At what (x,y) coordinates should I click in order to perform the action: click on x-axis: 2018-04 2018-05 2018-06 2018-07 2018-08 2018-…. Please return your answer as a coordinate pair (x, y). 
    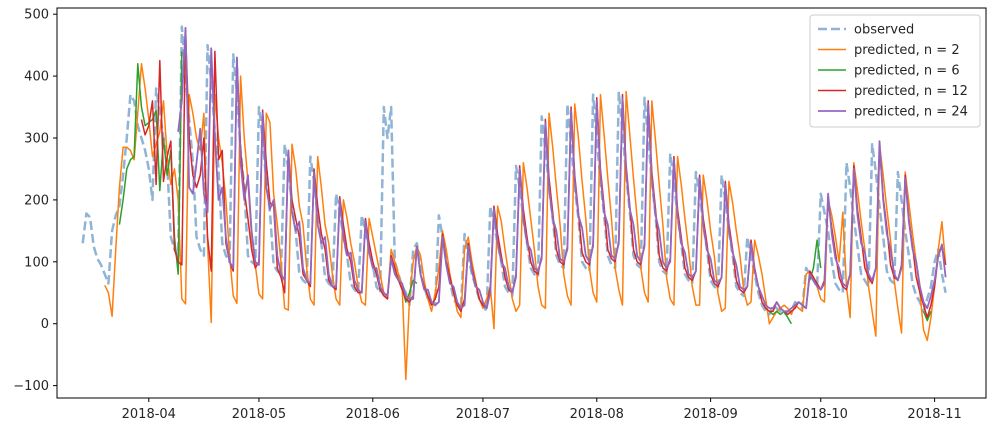
    Looking at the image, I should click on (542, 410).